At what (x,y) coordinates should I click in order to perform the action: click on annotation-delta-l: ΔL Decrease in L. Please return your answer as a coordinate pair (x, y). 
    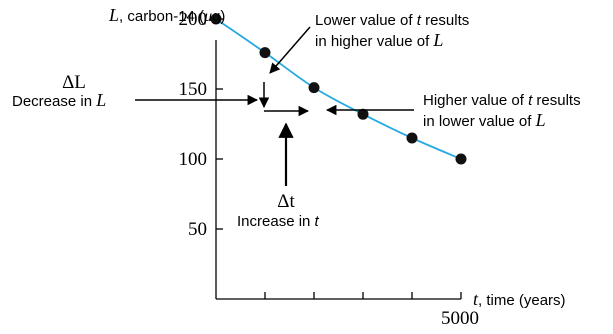
    Looking at the image, I should click on (135, 91).